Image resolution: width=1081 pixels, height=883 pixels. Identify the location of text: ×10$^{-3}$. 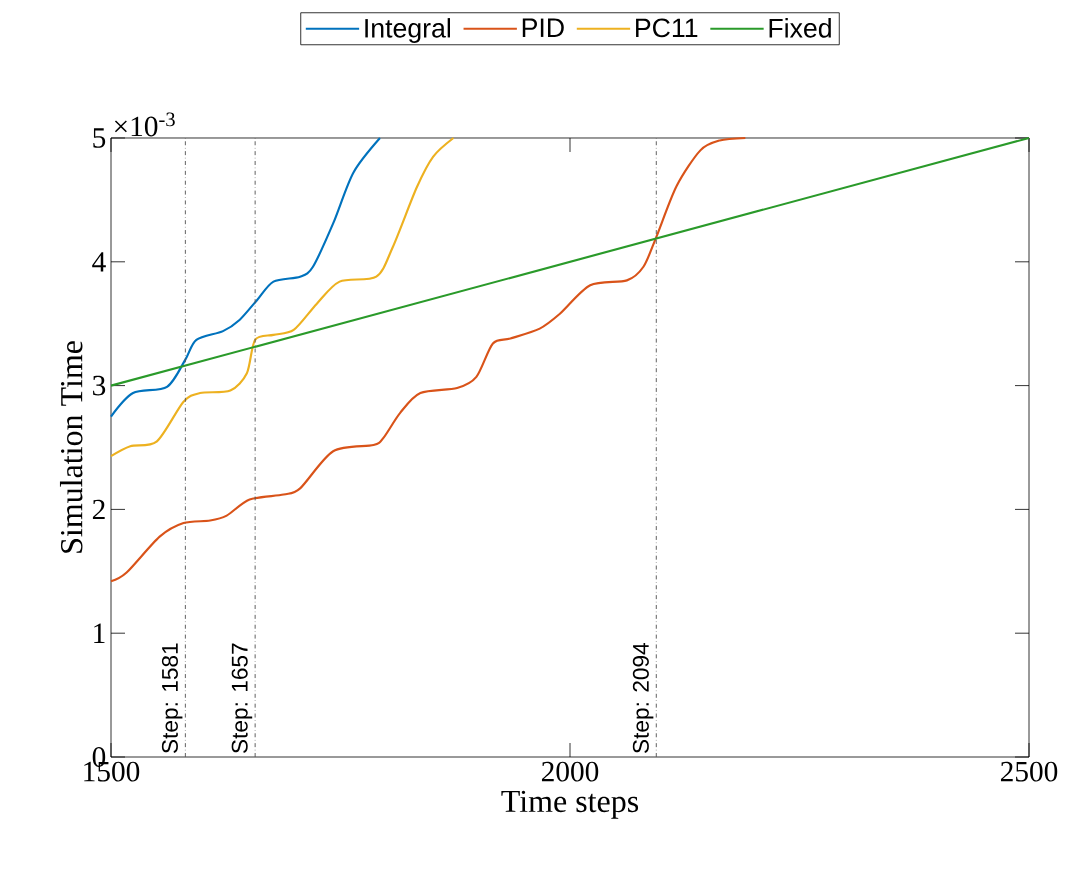
(144, 124).